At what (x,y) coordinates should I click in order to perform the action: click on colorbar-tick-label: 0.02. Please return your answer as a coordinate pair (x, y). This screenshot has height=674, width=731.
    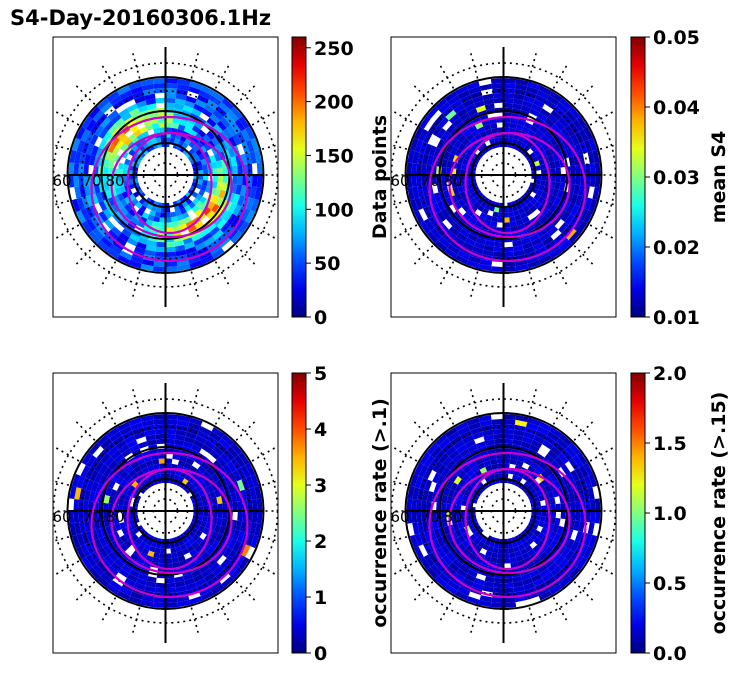
    Looking at the image, I should click on (676, 248).